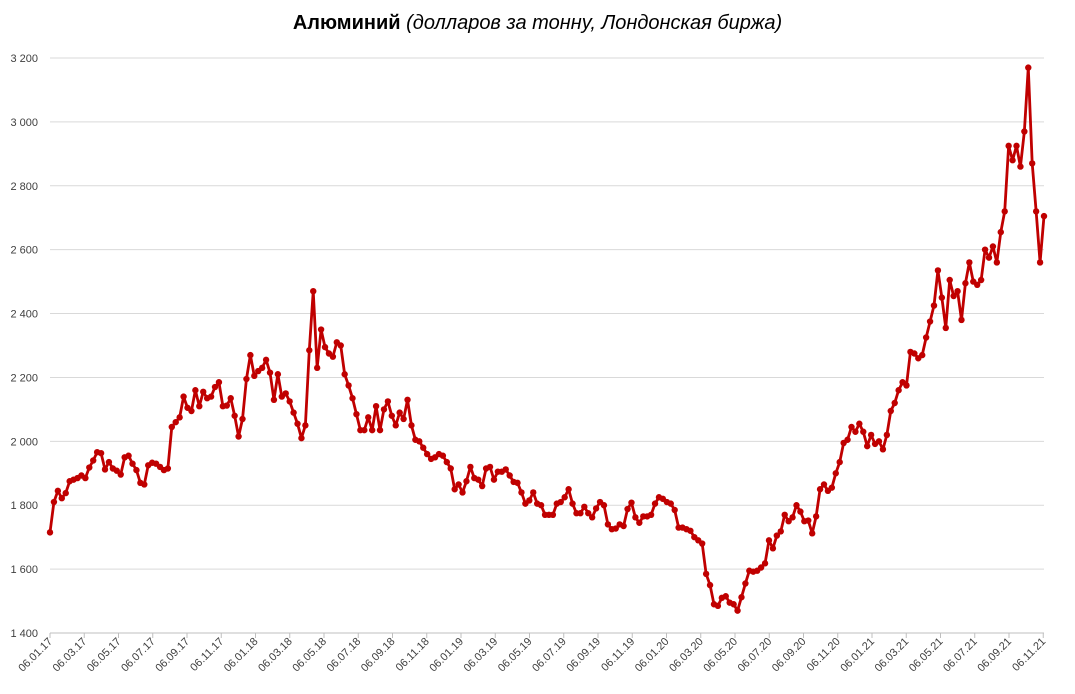 This screenshot has width=1075, height=694. I want to click on y-tick-label: 2 800, so click(24, 187).